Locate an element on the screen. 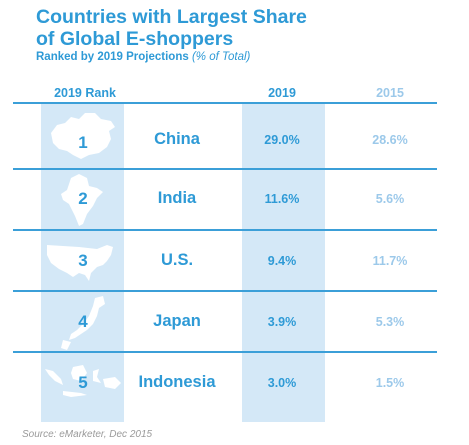 The width and height of the screenshot is (469, 445). japan-map-icon is located at coordinates (83, 323).